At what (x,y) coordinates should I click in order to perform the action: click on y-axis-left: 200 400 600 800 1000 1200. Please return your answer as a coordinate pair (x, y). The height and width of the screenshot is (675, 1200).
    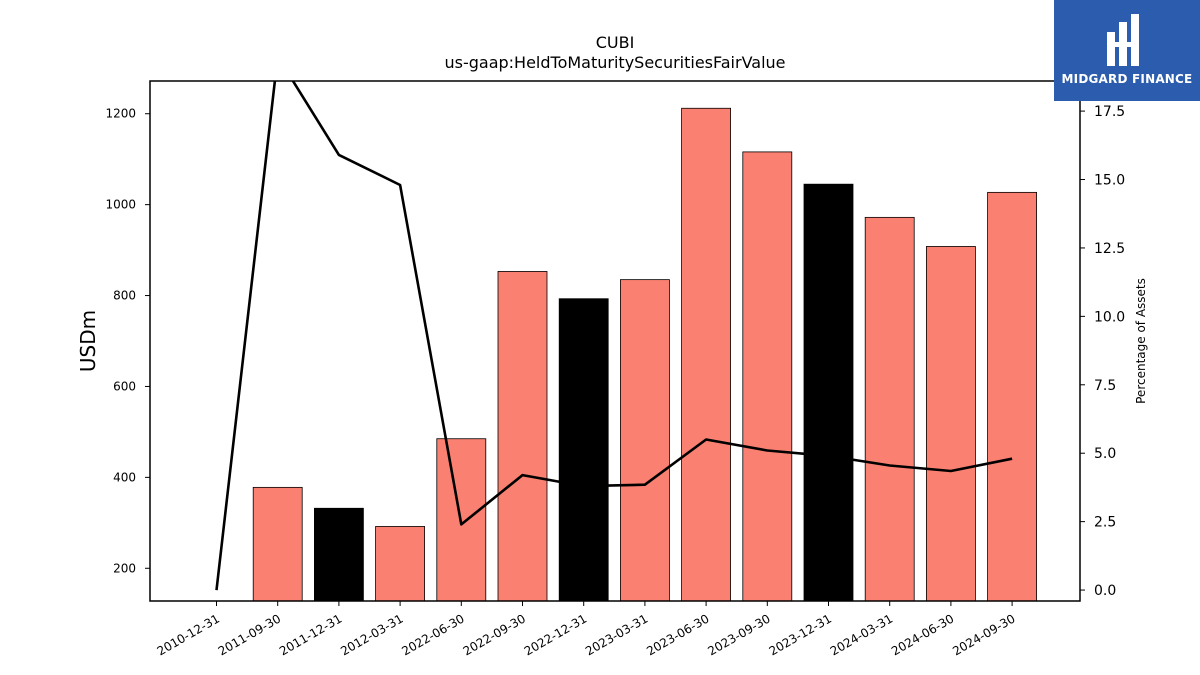
    Looking at the image, I should click on (127, 341).